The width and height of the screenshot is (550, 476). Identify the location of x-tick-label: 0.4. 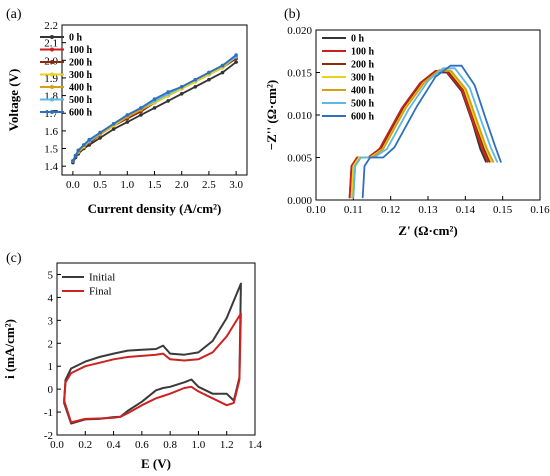
(114, 445).